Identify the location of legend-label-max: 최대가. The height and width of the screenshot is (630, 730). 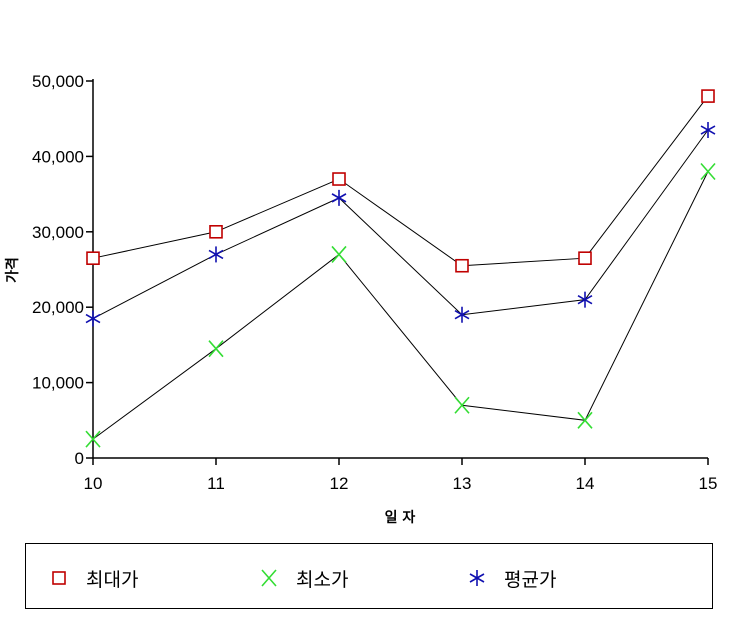
(112, 579).